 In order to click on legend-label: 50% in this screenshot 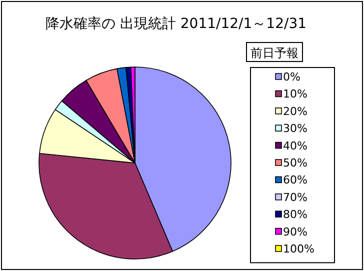, I will do `click(295, 163)`.